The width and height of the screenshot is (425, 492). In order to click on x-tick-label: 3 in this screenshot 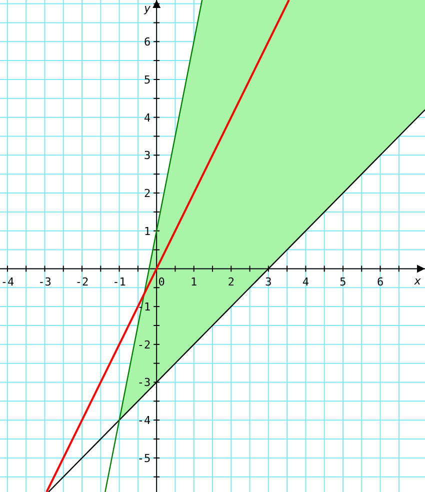, I will do `click(268, 282)`.